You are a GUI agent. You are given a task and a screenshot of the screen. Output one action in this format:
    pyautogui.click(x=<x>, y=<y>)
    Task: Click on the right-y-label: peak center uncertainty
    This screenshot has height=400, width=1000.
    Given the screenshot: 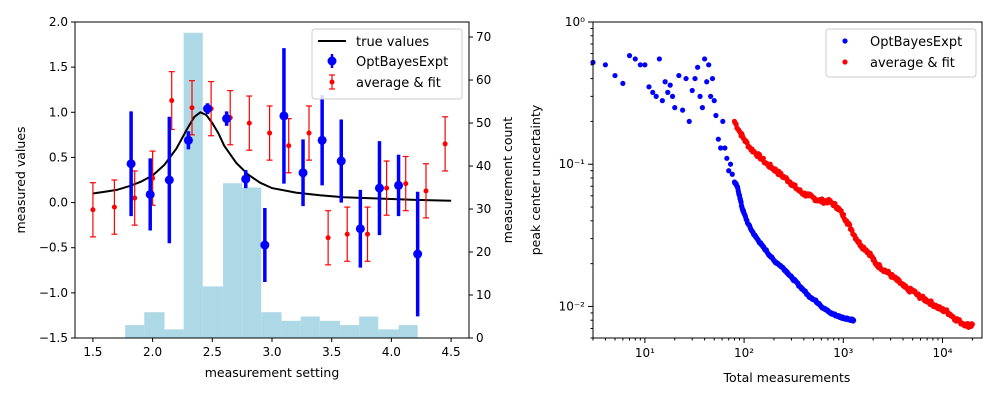 What is the action you would take?
    pyautogui.click(x=535, y=179)
    